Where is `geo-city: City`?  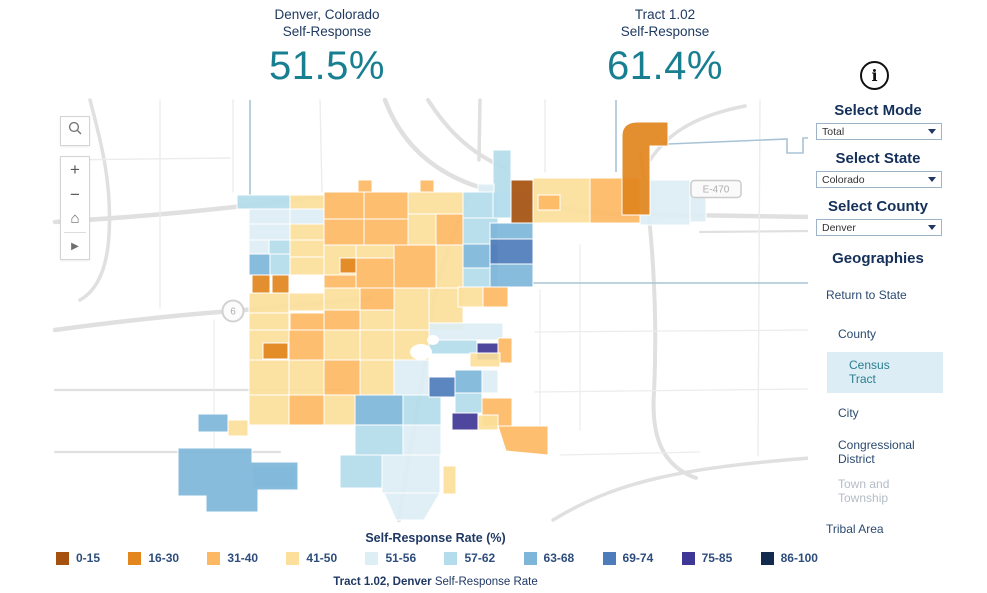
geo-city: City is located at coordinates (848, 413).